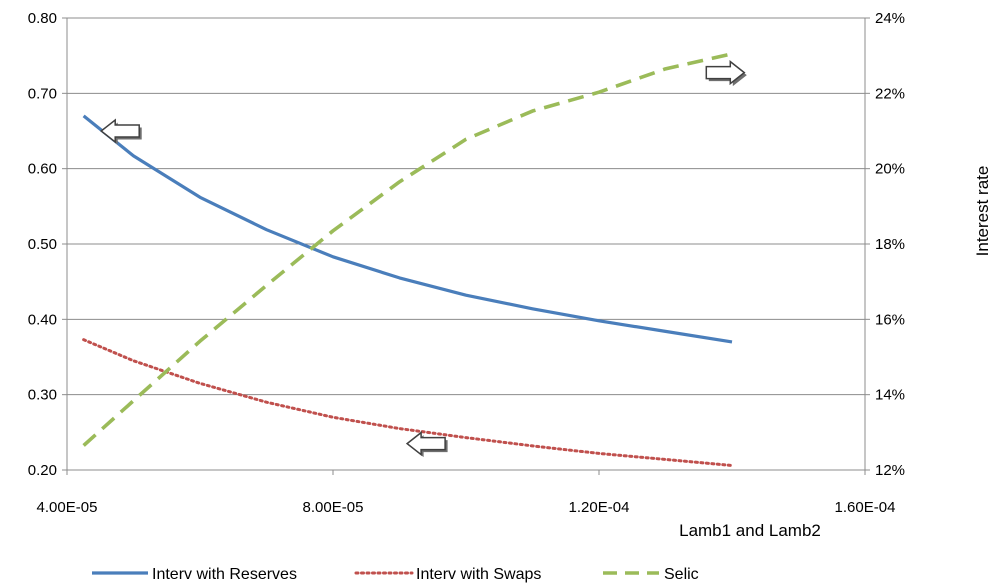 The image size is (994, 586). Describe the element at coordinates (333, 507) in the screenshot. I see `x-tick-label: 8.00E-05` at that location.